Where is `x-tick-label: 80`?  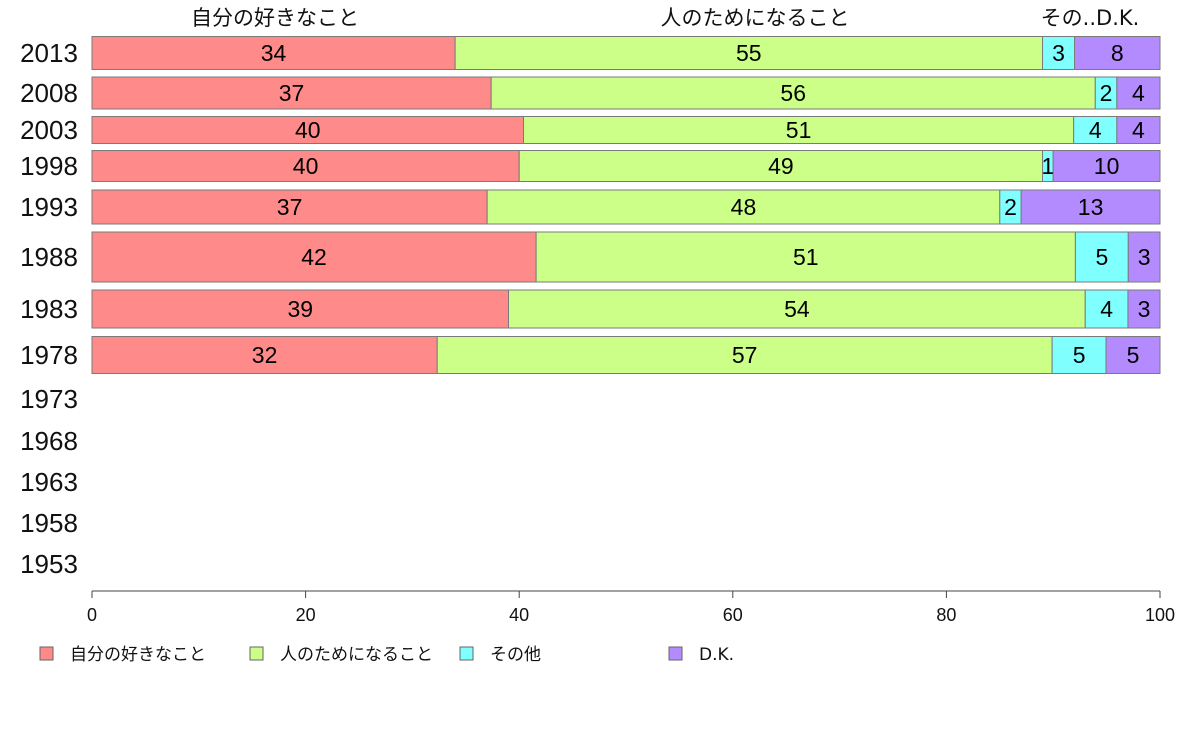
x-tick-label: 80 is located at coordinates (946, 615).